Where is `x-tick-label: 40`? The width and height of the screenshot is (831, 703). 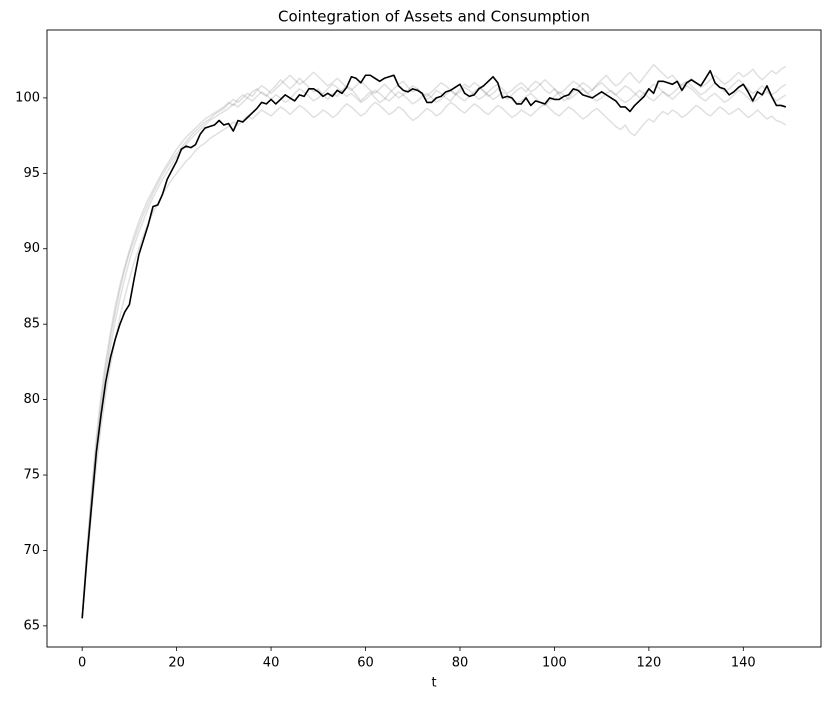
x-tick-label: 40 is located at coordinates (271, 663).